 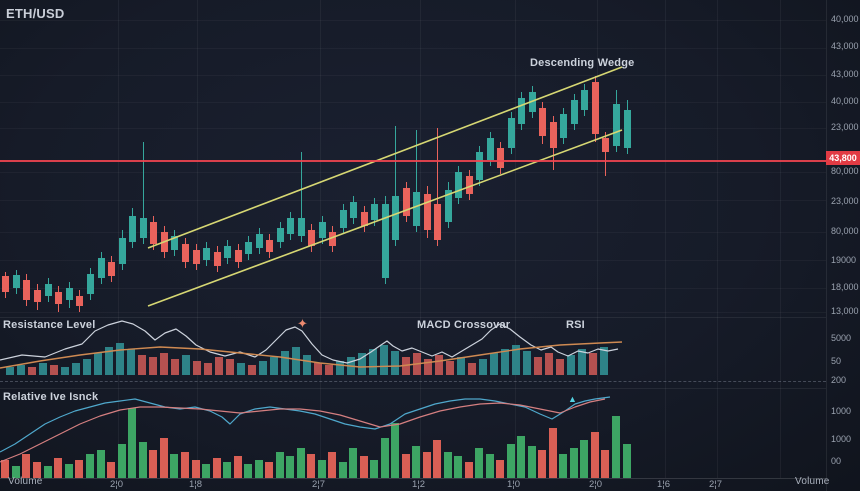 I want to click on time-axis, so click(x=413, y=484).